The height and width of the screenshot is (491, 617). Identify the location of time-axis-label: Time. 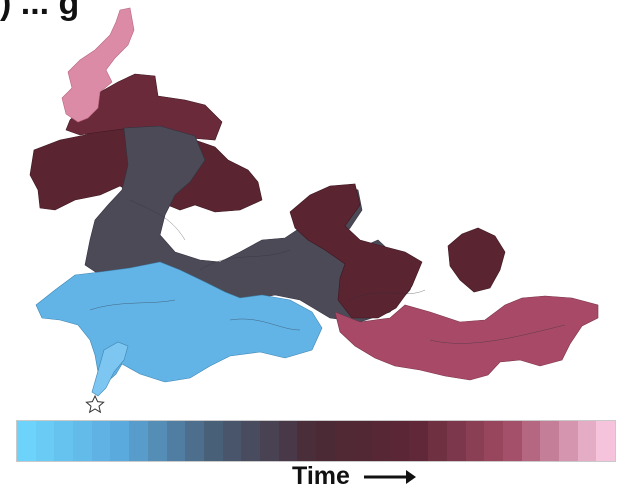
(321, 476).